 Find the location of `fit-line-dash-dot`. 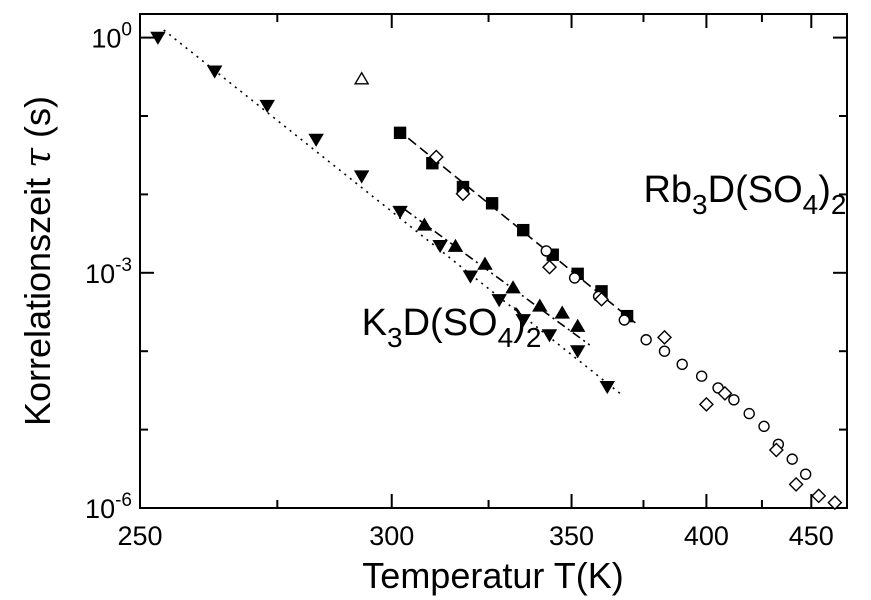

fit-line-dash-dot is located at coordinates (497, 277).